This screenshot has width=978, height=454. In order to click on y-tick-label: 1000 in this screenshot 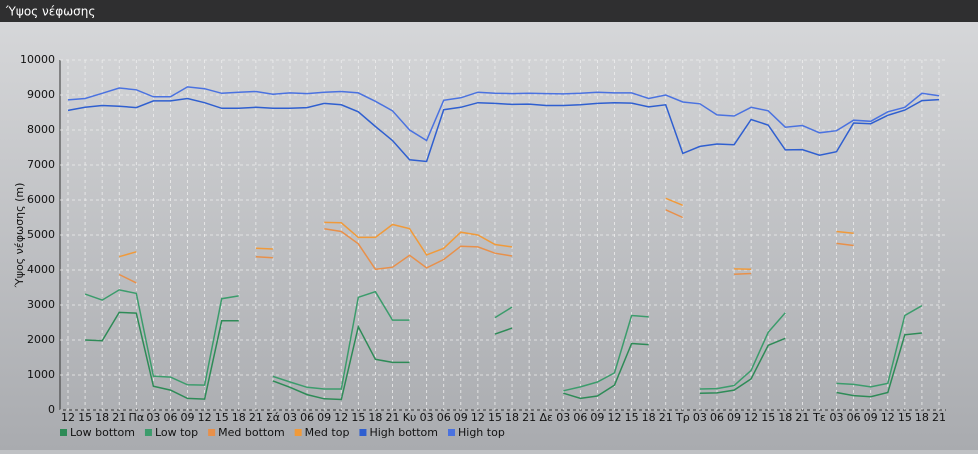, I will do `click(41, 374)`.